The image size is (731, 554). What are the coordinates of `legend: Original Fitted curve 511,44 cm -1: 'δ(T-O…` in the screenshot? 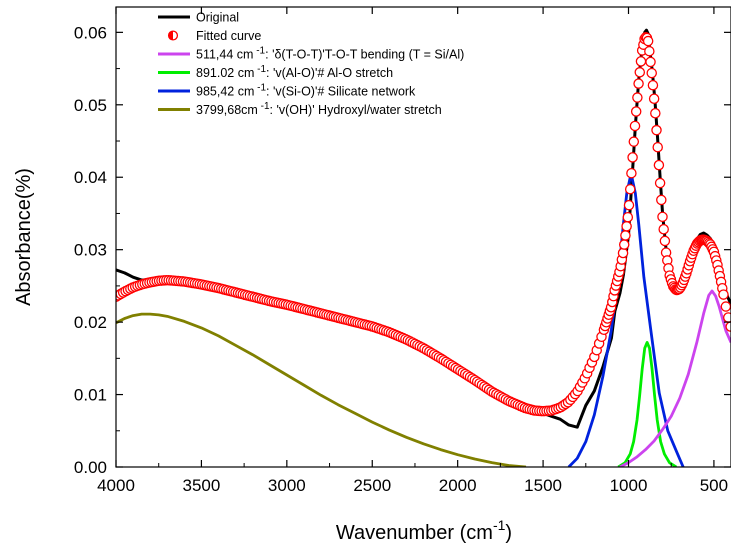 It's located at (311, 64).